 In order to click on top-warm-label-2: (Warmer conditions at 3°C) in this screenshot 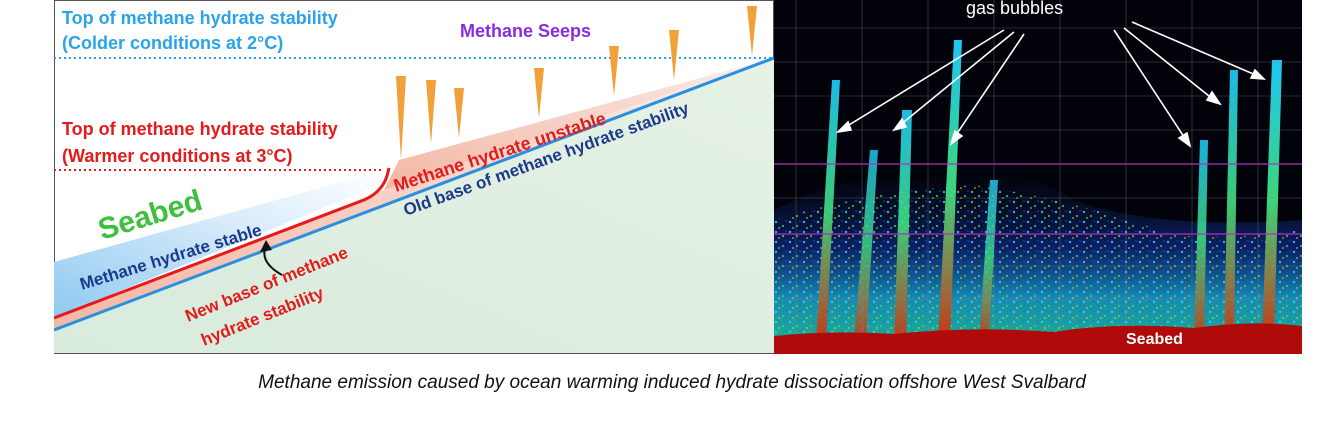, I will do `click(177, 156)`.